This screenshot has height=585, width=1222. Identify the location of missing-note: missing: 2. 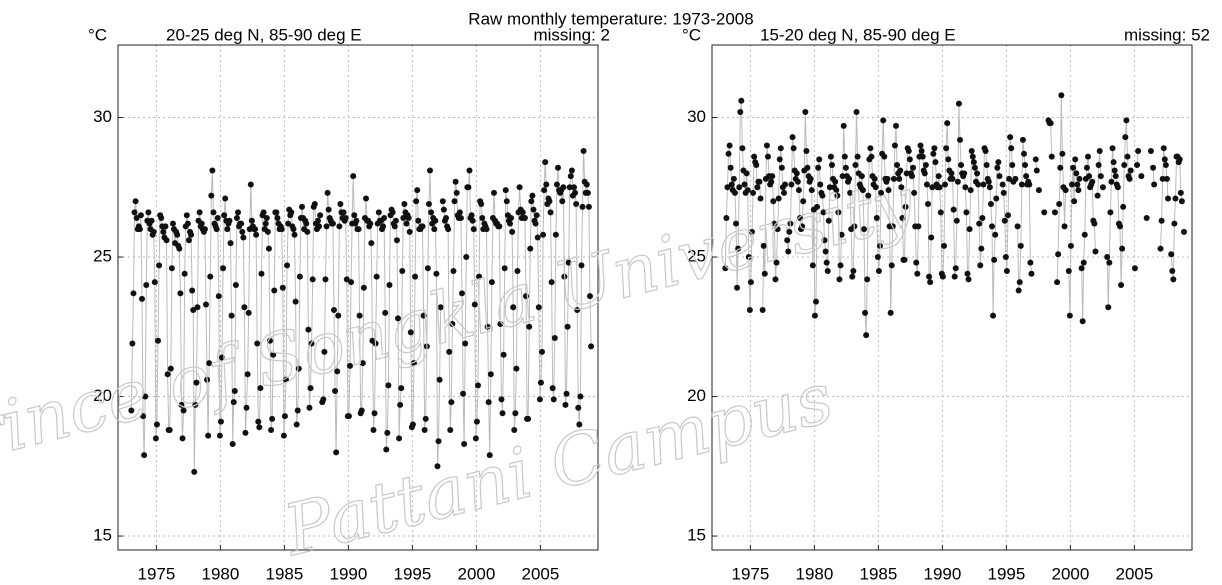
(571, 34).